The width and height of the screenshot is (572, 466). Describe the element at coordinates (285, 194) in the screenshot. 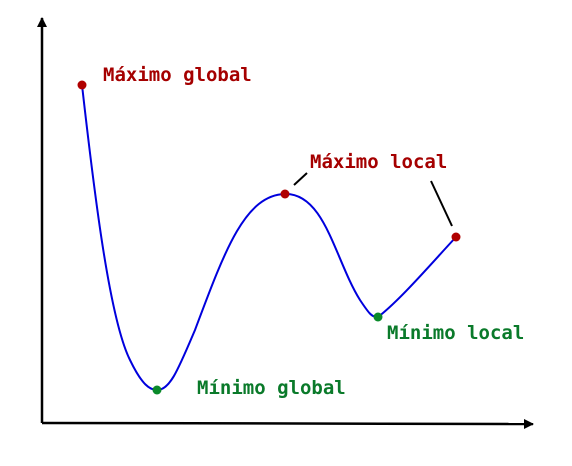

I see `local-max-point` at that location.